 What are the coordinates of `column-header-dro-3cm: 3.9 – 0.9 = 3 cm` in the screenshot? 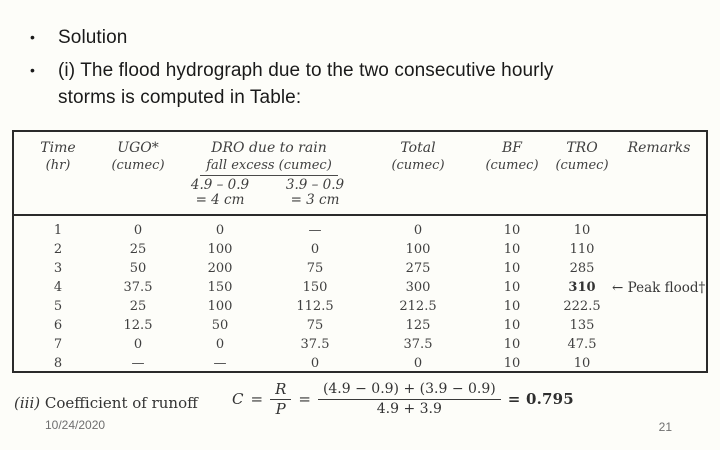 It's located at (315, 193).